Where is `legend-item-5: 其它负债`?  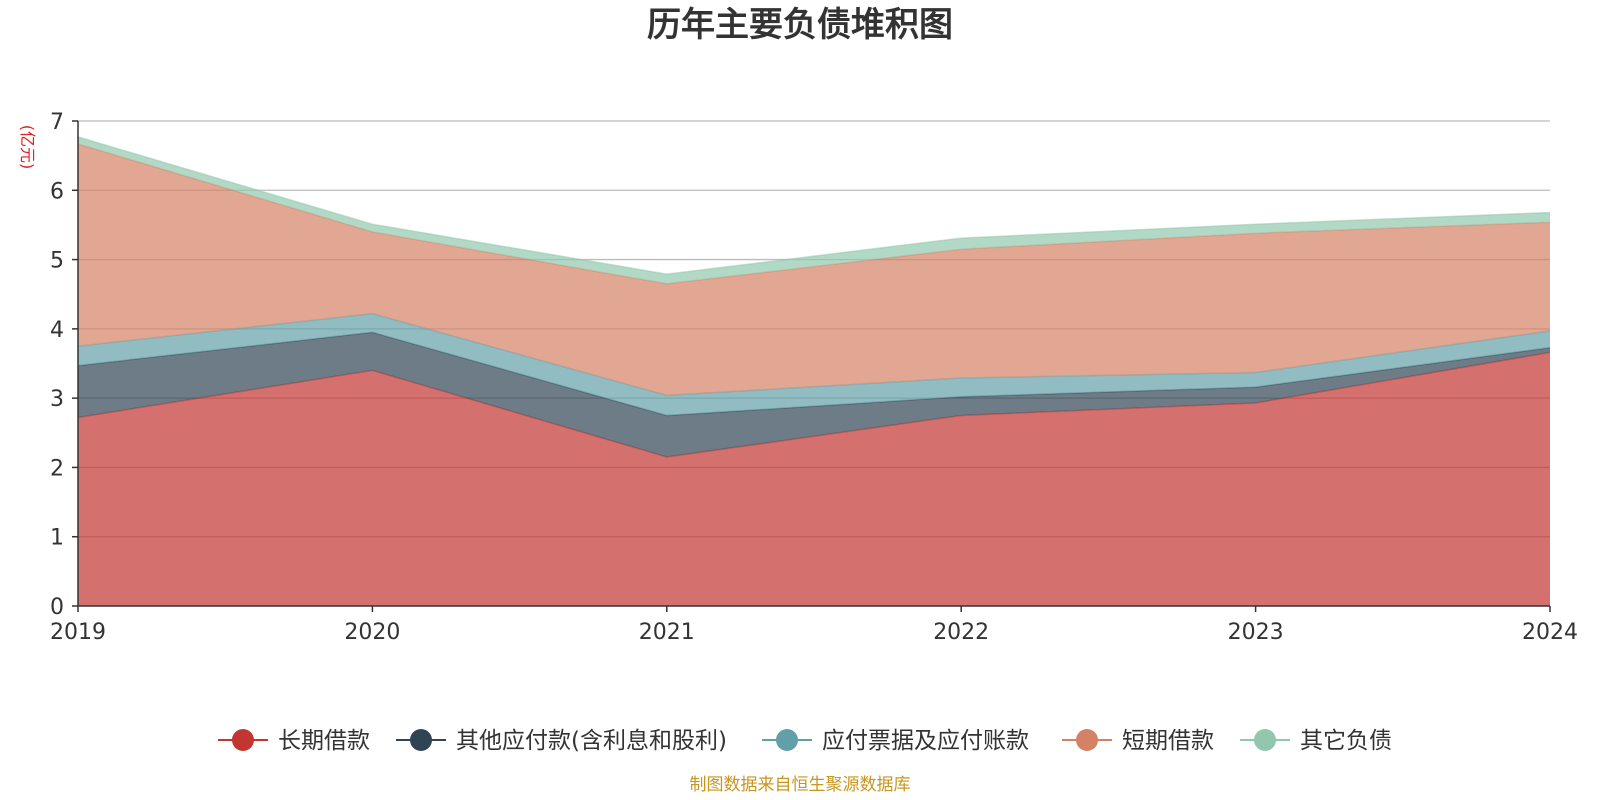
legend-item-5: 其它负债 is located at coordinates (1316, 741).